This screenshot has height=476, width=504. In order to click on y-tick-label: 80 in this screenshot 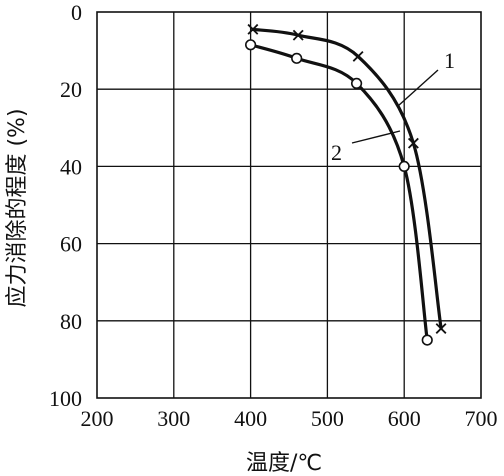, I will do `click(71, 321)`.